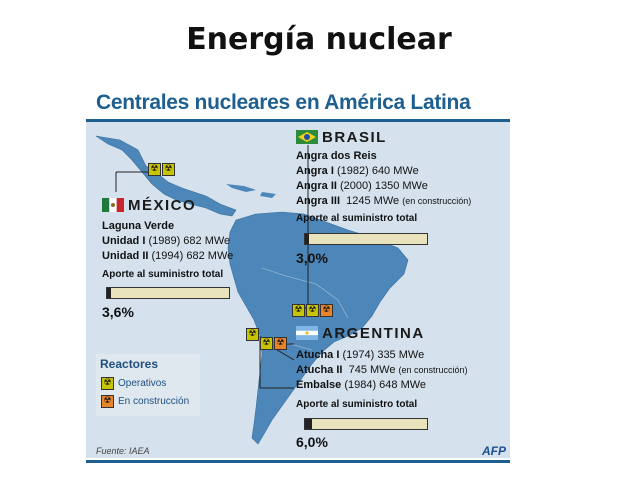 Image resolution: width=638 pixels, height=479 pixels. I want to click on argentina-flag-icon, so click(307, 333).